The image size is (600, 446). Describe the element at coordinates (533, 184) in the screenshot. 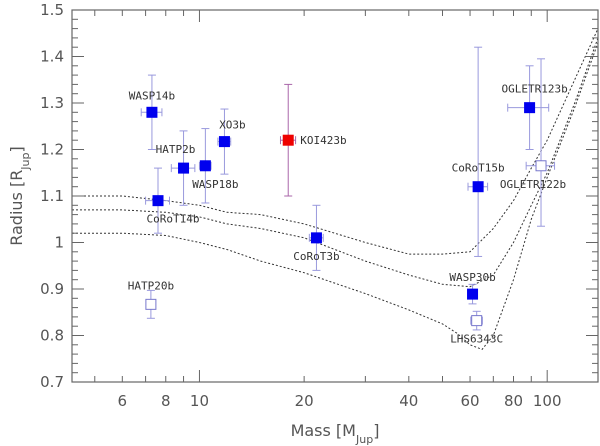

I see `point-label: OGLETR122b` at that location.